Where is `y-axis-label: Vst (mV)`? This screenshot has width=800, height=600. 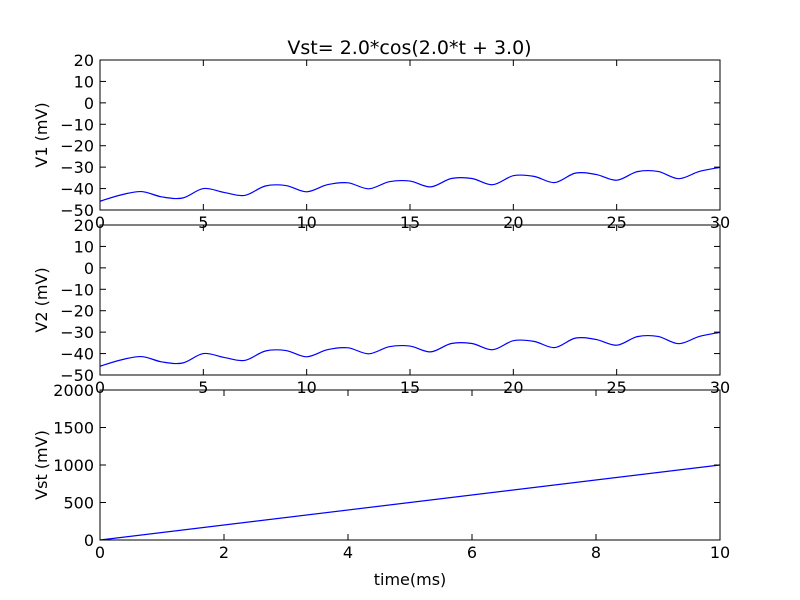 y-axis-label: Vst (mV) is located at coordinates (41, 465).